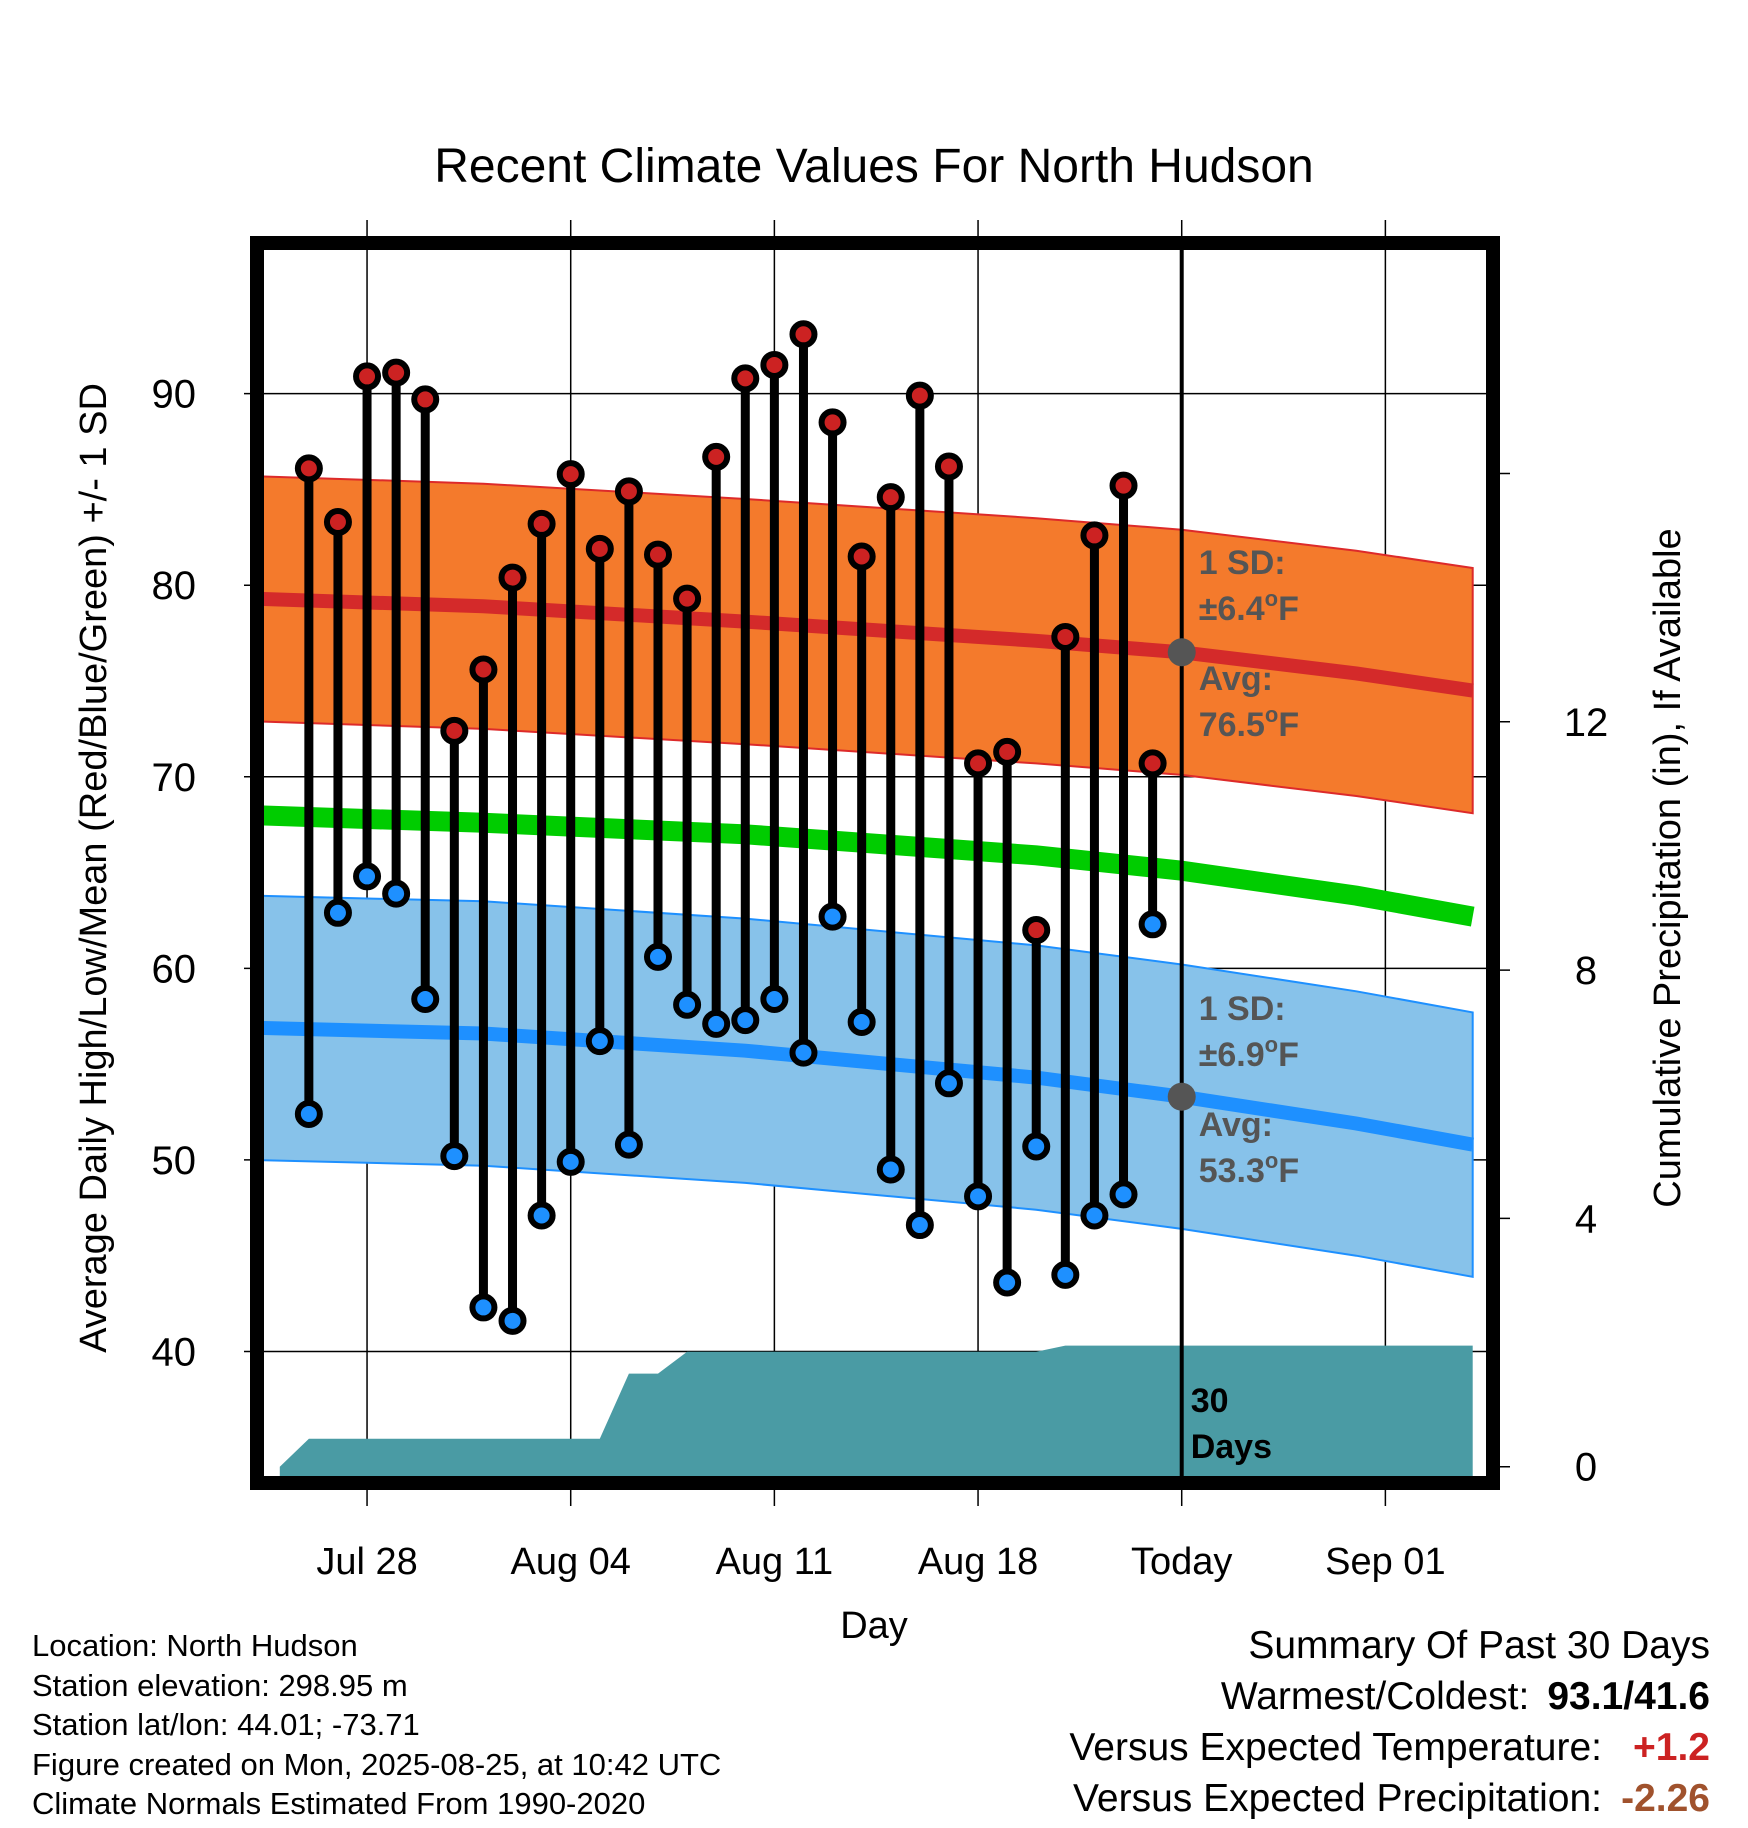 The width and height of the screenshot is (1748, 1828). I want to click on x-tick-label: Today, so click(1181, 1562).